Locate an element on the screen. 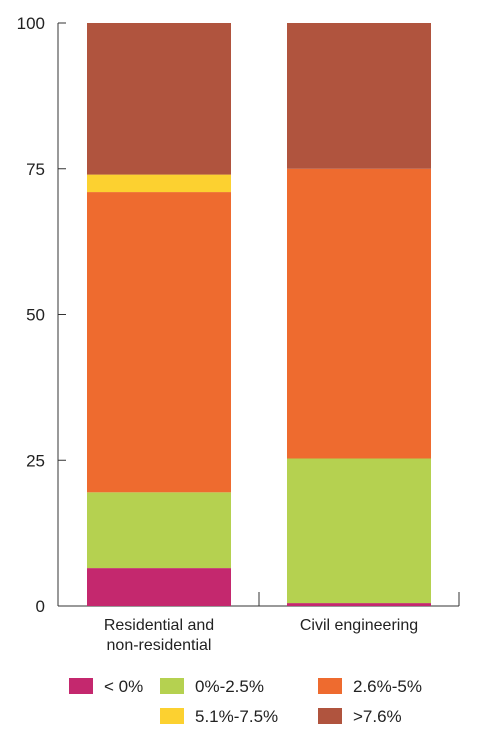 The height and width of the screenshot is (744, 477). y-tick-label-2: 50 is located at coordinates (35, 315).